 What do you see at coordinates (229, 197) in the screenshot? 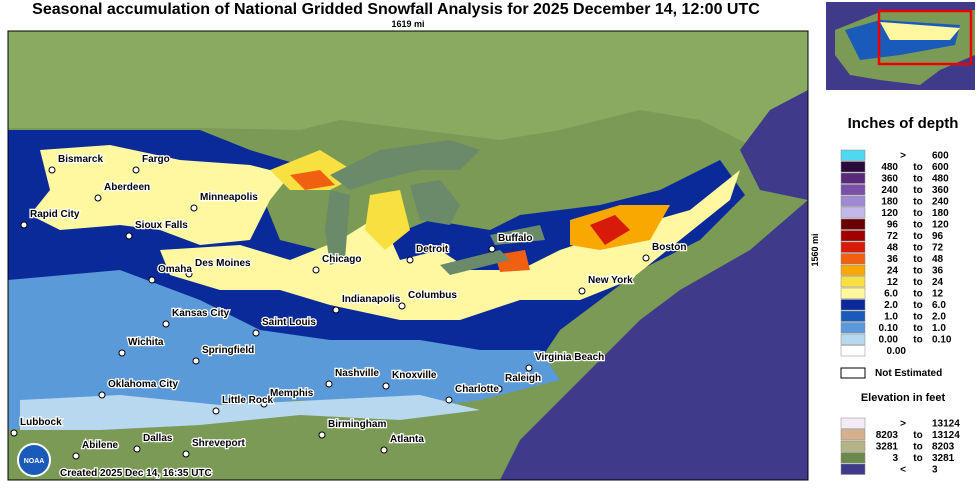
I see `city-label: Minneapolis` at bounding box center [229, 197].